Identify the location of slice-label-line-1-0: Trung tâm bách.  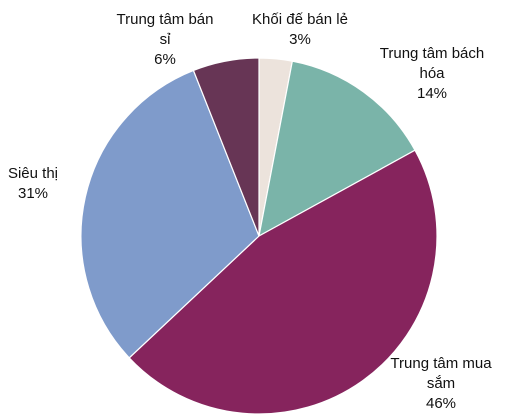
(432, 53).